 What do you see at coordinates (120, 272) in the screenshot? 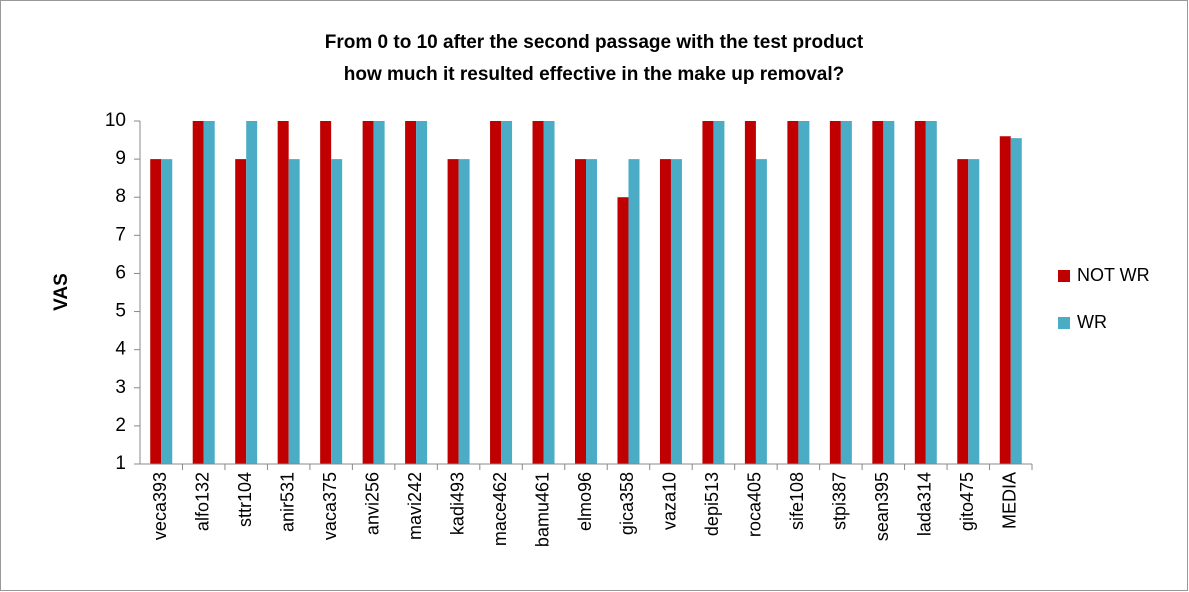
I see `y-tick-label: 6` at bounding box center [120, 272].